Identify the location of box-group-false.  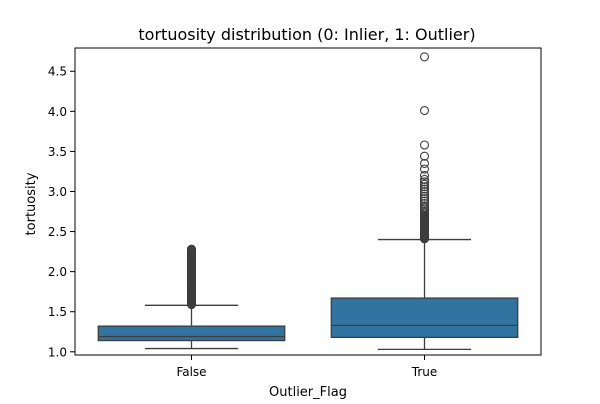
(191, 297).